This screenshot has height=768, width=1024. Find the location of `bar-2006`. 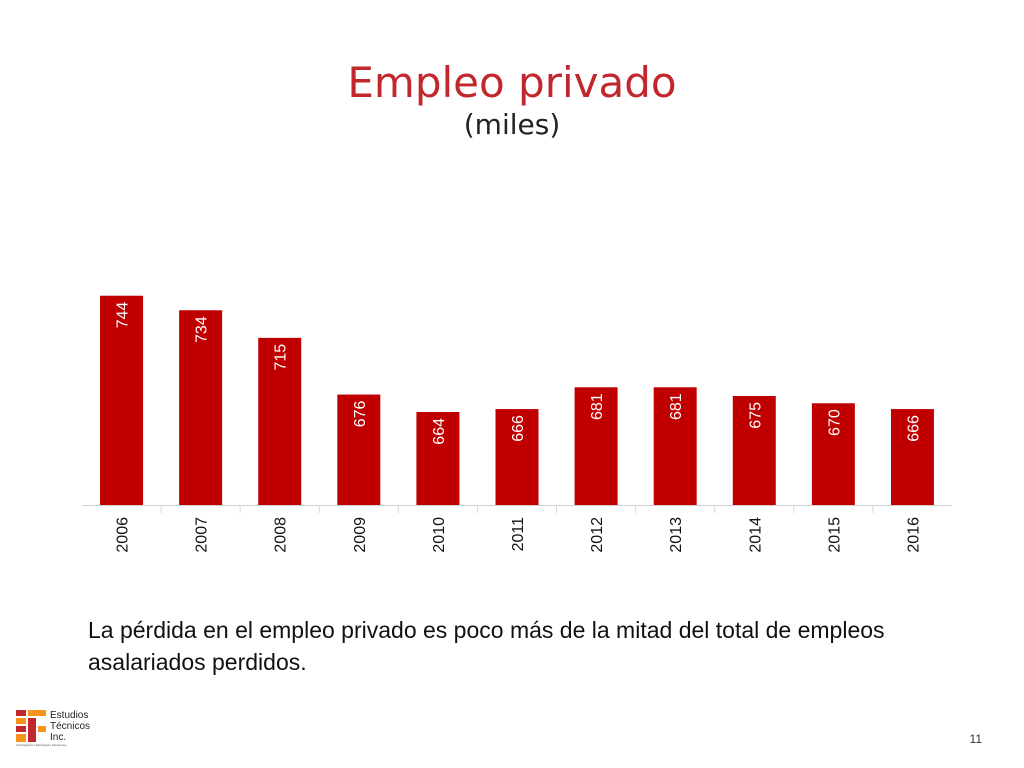

bar-2006 is located at coordinates (122, 400).